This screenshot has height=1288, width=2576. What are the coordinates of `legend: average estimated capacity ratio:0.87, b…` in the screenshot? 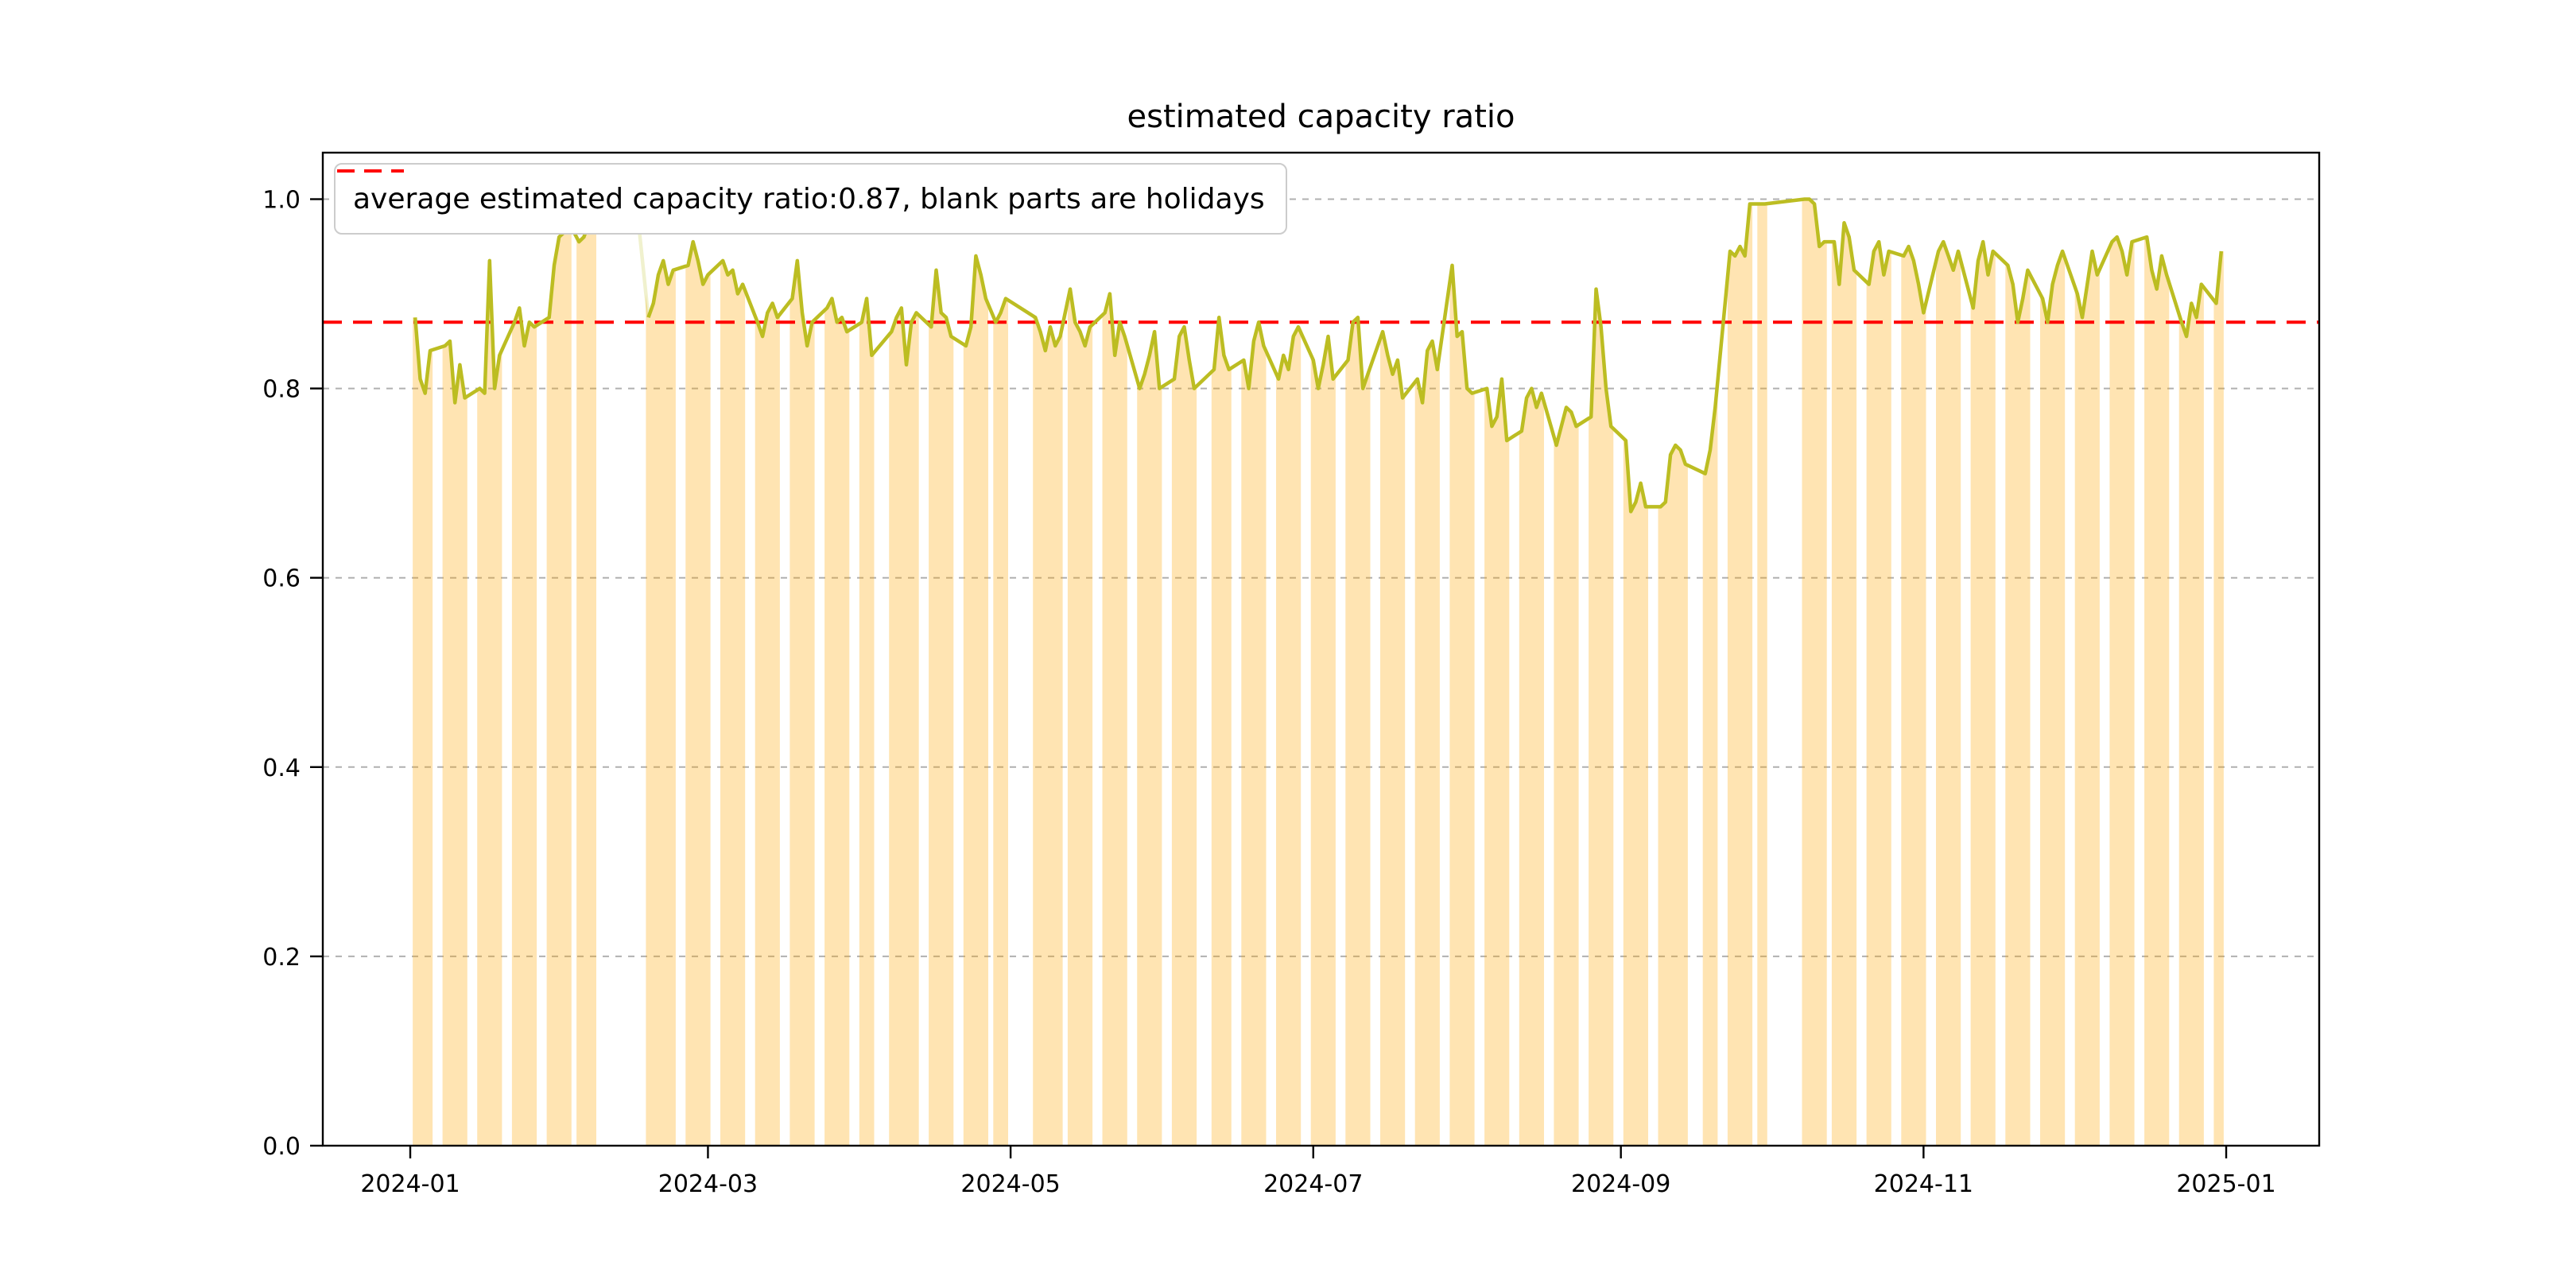 It's located at (810, 199).